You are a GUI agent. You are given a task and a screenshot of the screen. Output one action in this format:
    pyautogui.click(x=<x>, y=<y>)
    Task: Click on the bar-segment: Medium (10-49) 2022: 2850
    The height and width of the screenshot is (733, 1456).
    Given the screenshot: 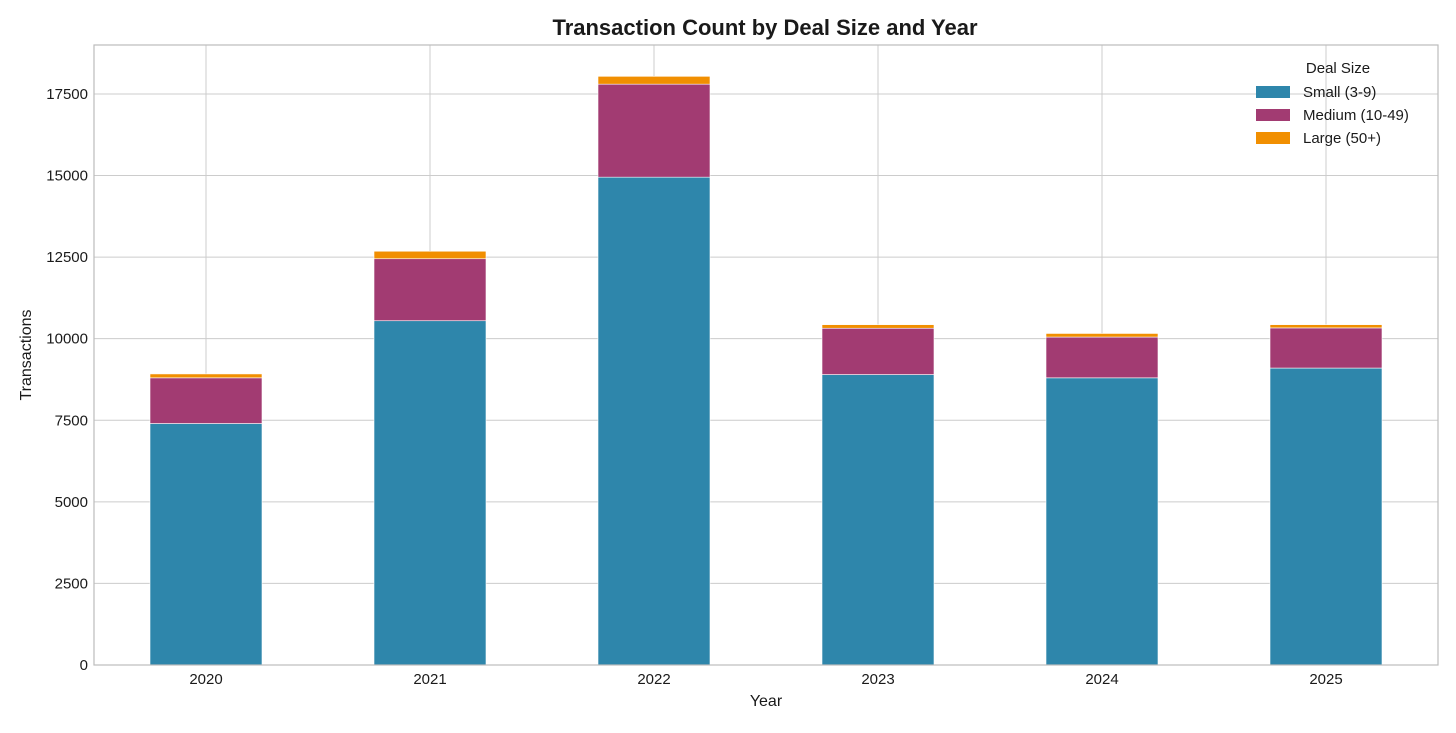 What is the action you would take?
    pyautogui.click(x=654, y=130)
    